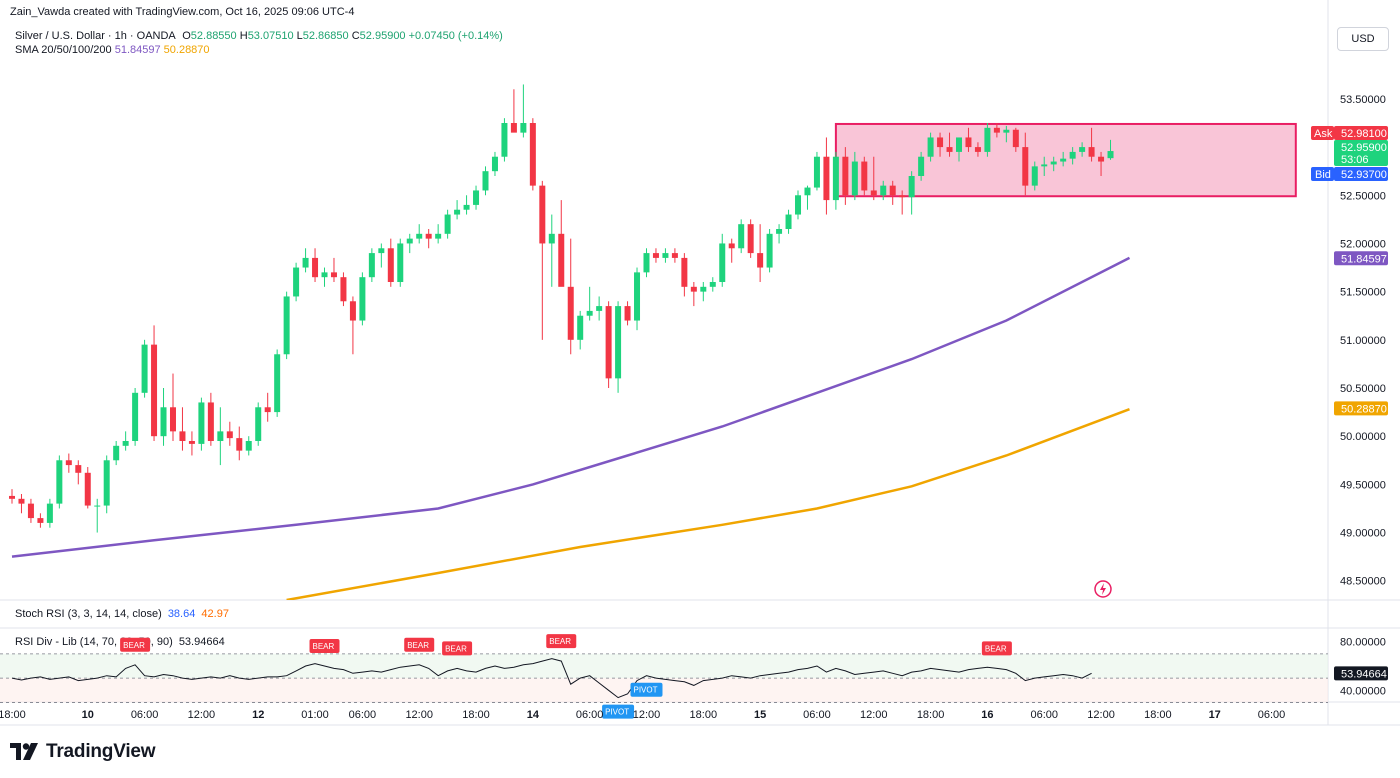 This screenshot has height=778, width=1400. What do you see at coordinates (760, 715) in the screenshot?
I see `x-tick-label: 15` at bounding box center [760, 715].